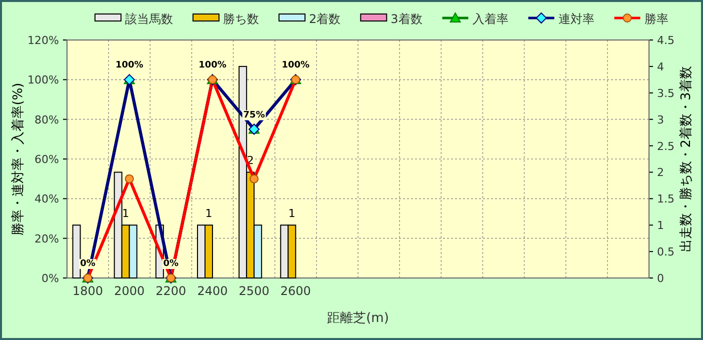 The width and height of the screenshot is (703, 340). I want to click on y2-tick-label: 0.5, so click(665, 252).